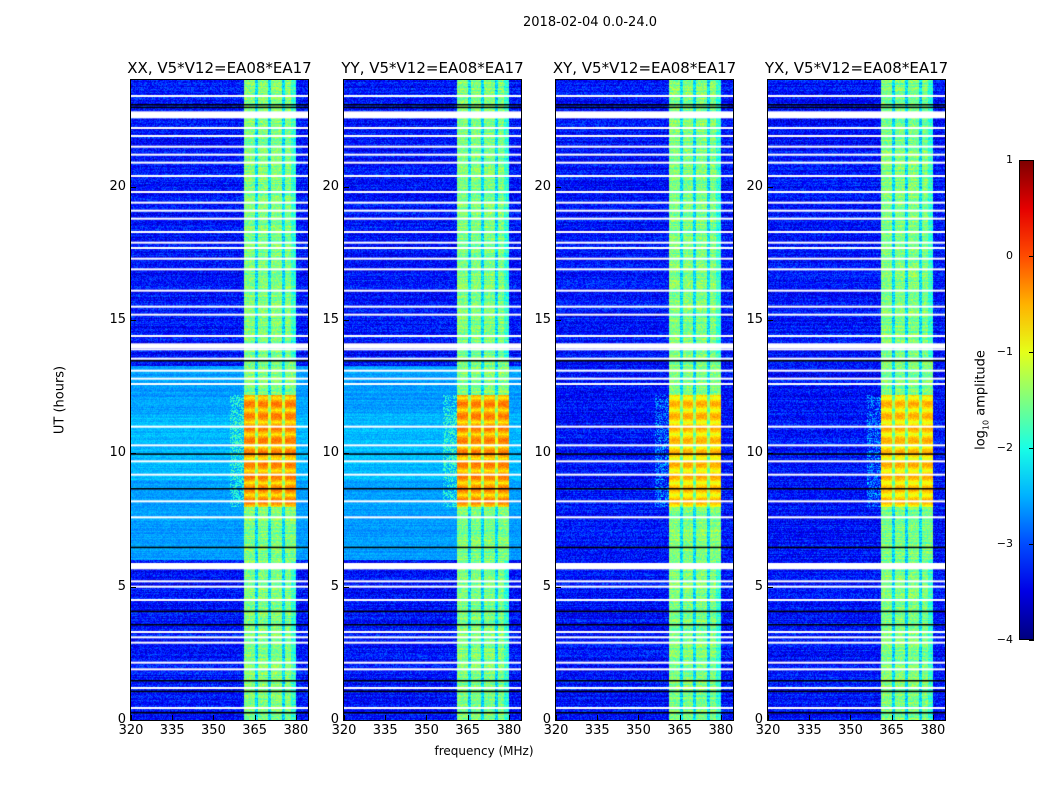 The height and width of the screenshot is (800, 1050). Describe the element at coordinates (1004, 639) in the screenshot. I see `colorbar-tick-label: −4` at that location.